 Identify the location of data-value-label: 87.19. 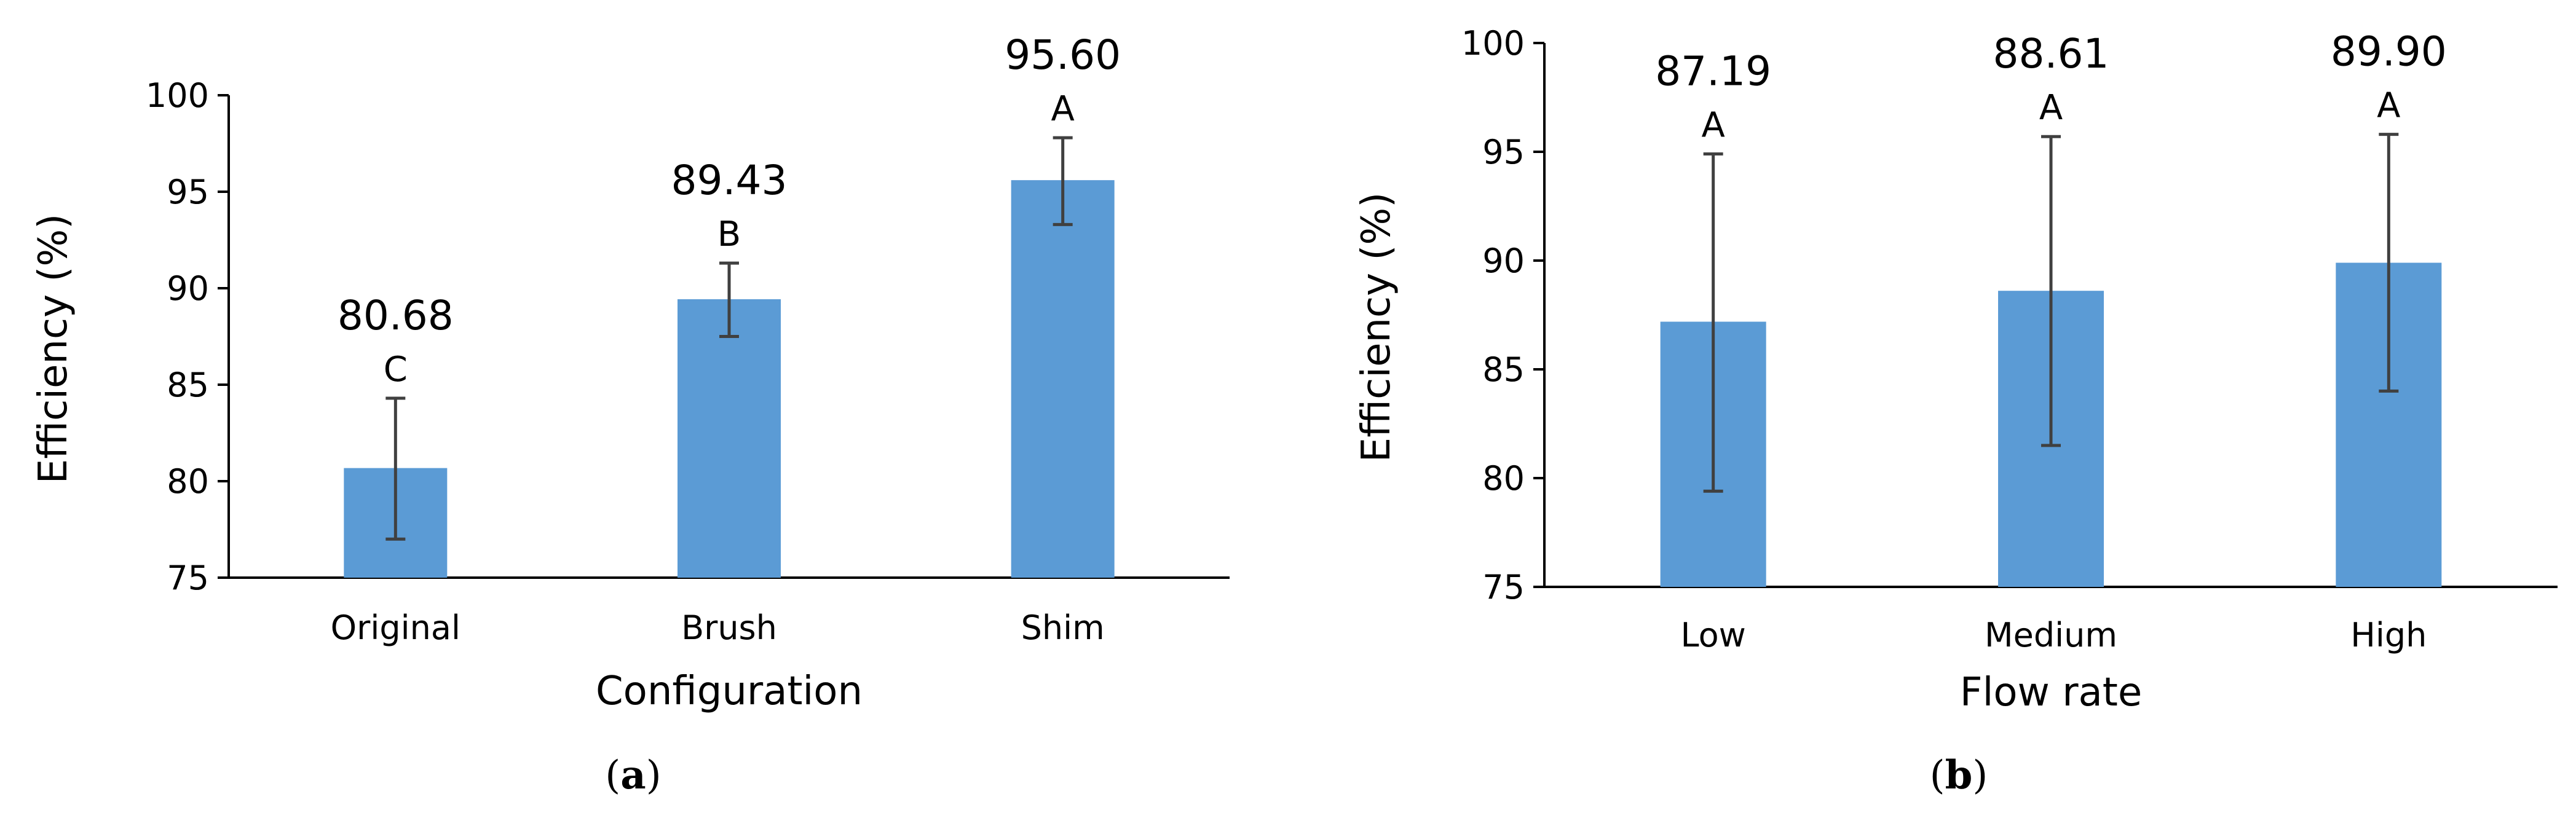
(1713, 71).